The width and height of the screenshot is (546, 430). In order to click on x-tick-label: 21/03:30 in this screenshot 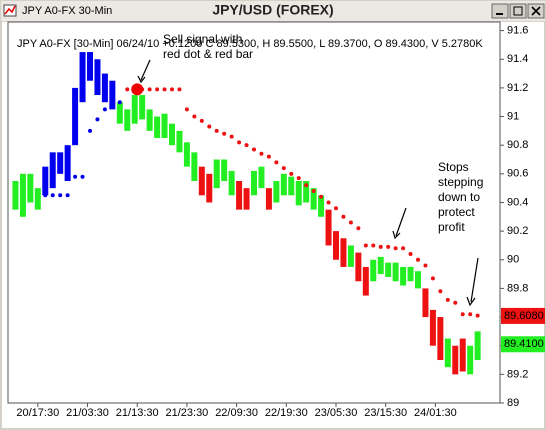, I will do `click(87, 413)`.